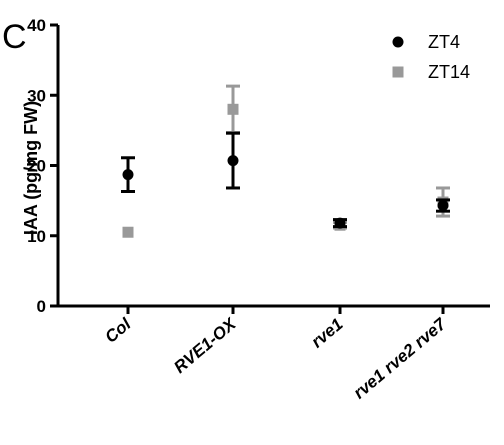 This screenshot has height=445, width=504. What do you see at coordinates (426, 42) in the screenshot?
I see `legend-item: ZT4` at bounding box center [426, 42].